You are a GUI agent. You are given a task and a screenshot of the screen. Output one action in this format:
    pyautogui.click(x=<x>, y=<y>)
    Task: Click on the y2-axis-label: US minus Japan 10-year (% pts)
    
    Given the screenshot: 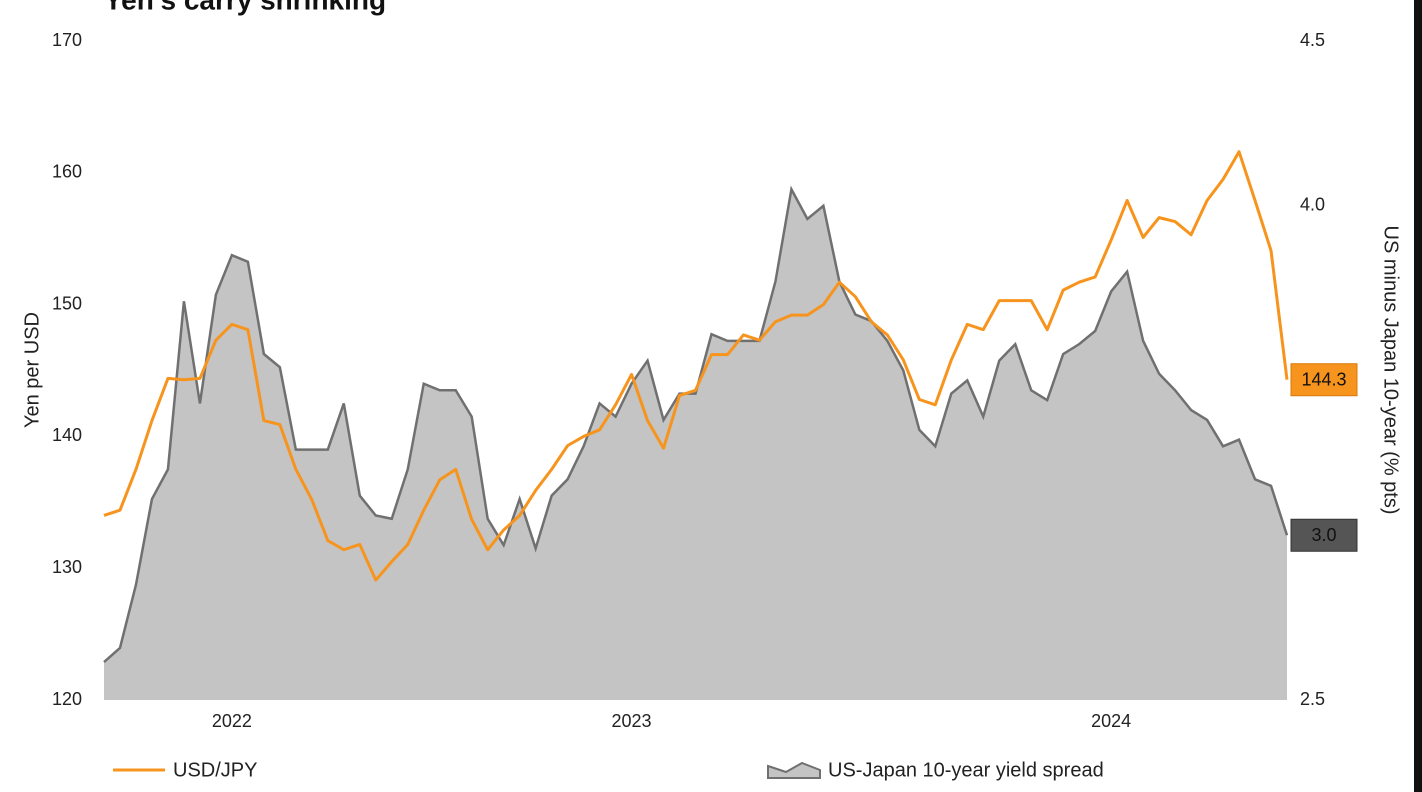 What is the action you would take?
    pyautogui.click(x=1391, y=369)
    